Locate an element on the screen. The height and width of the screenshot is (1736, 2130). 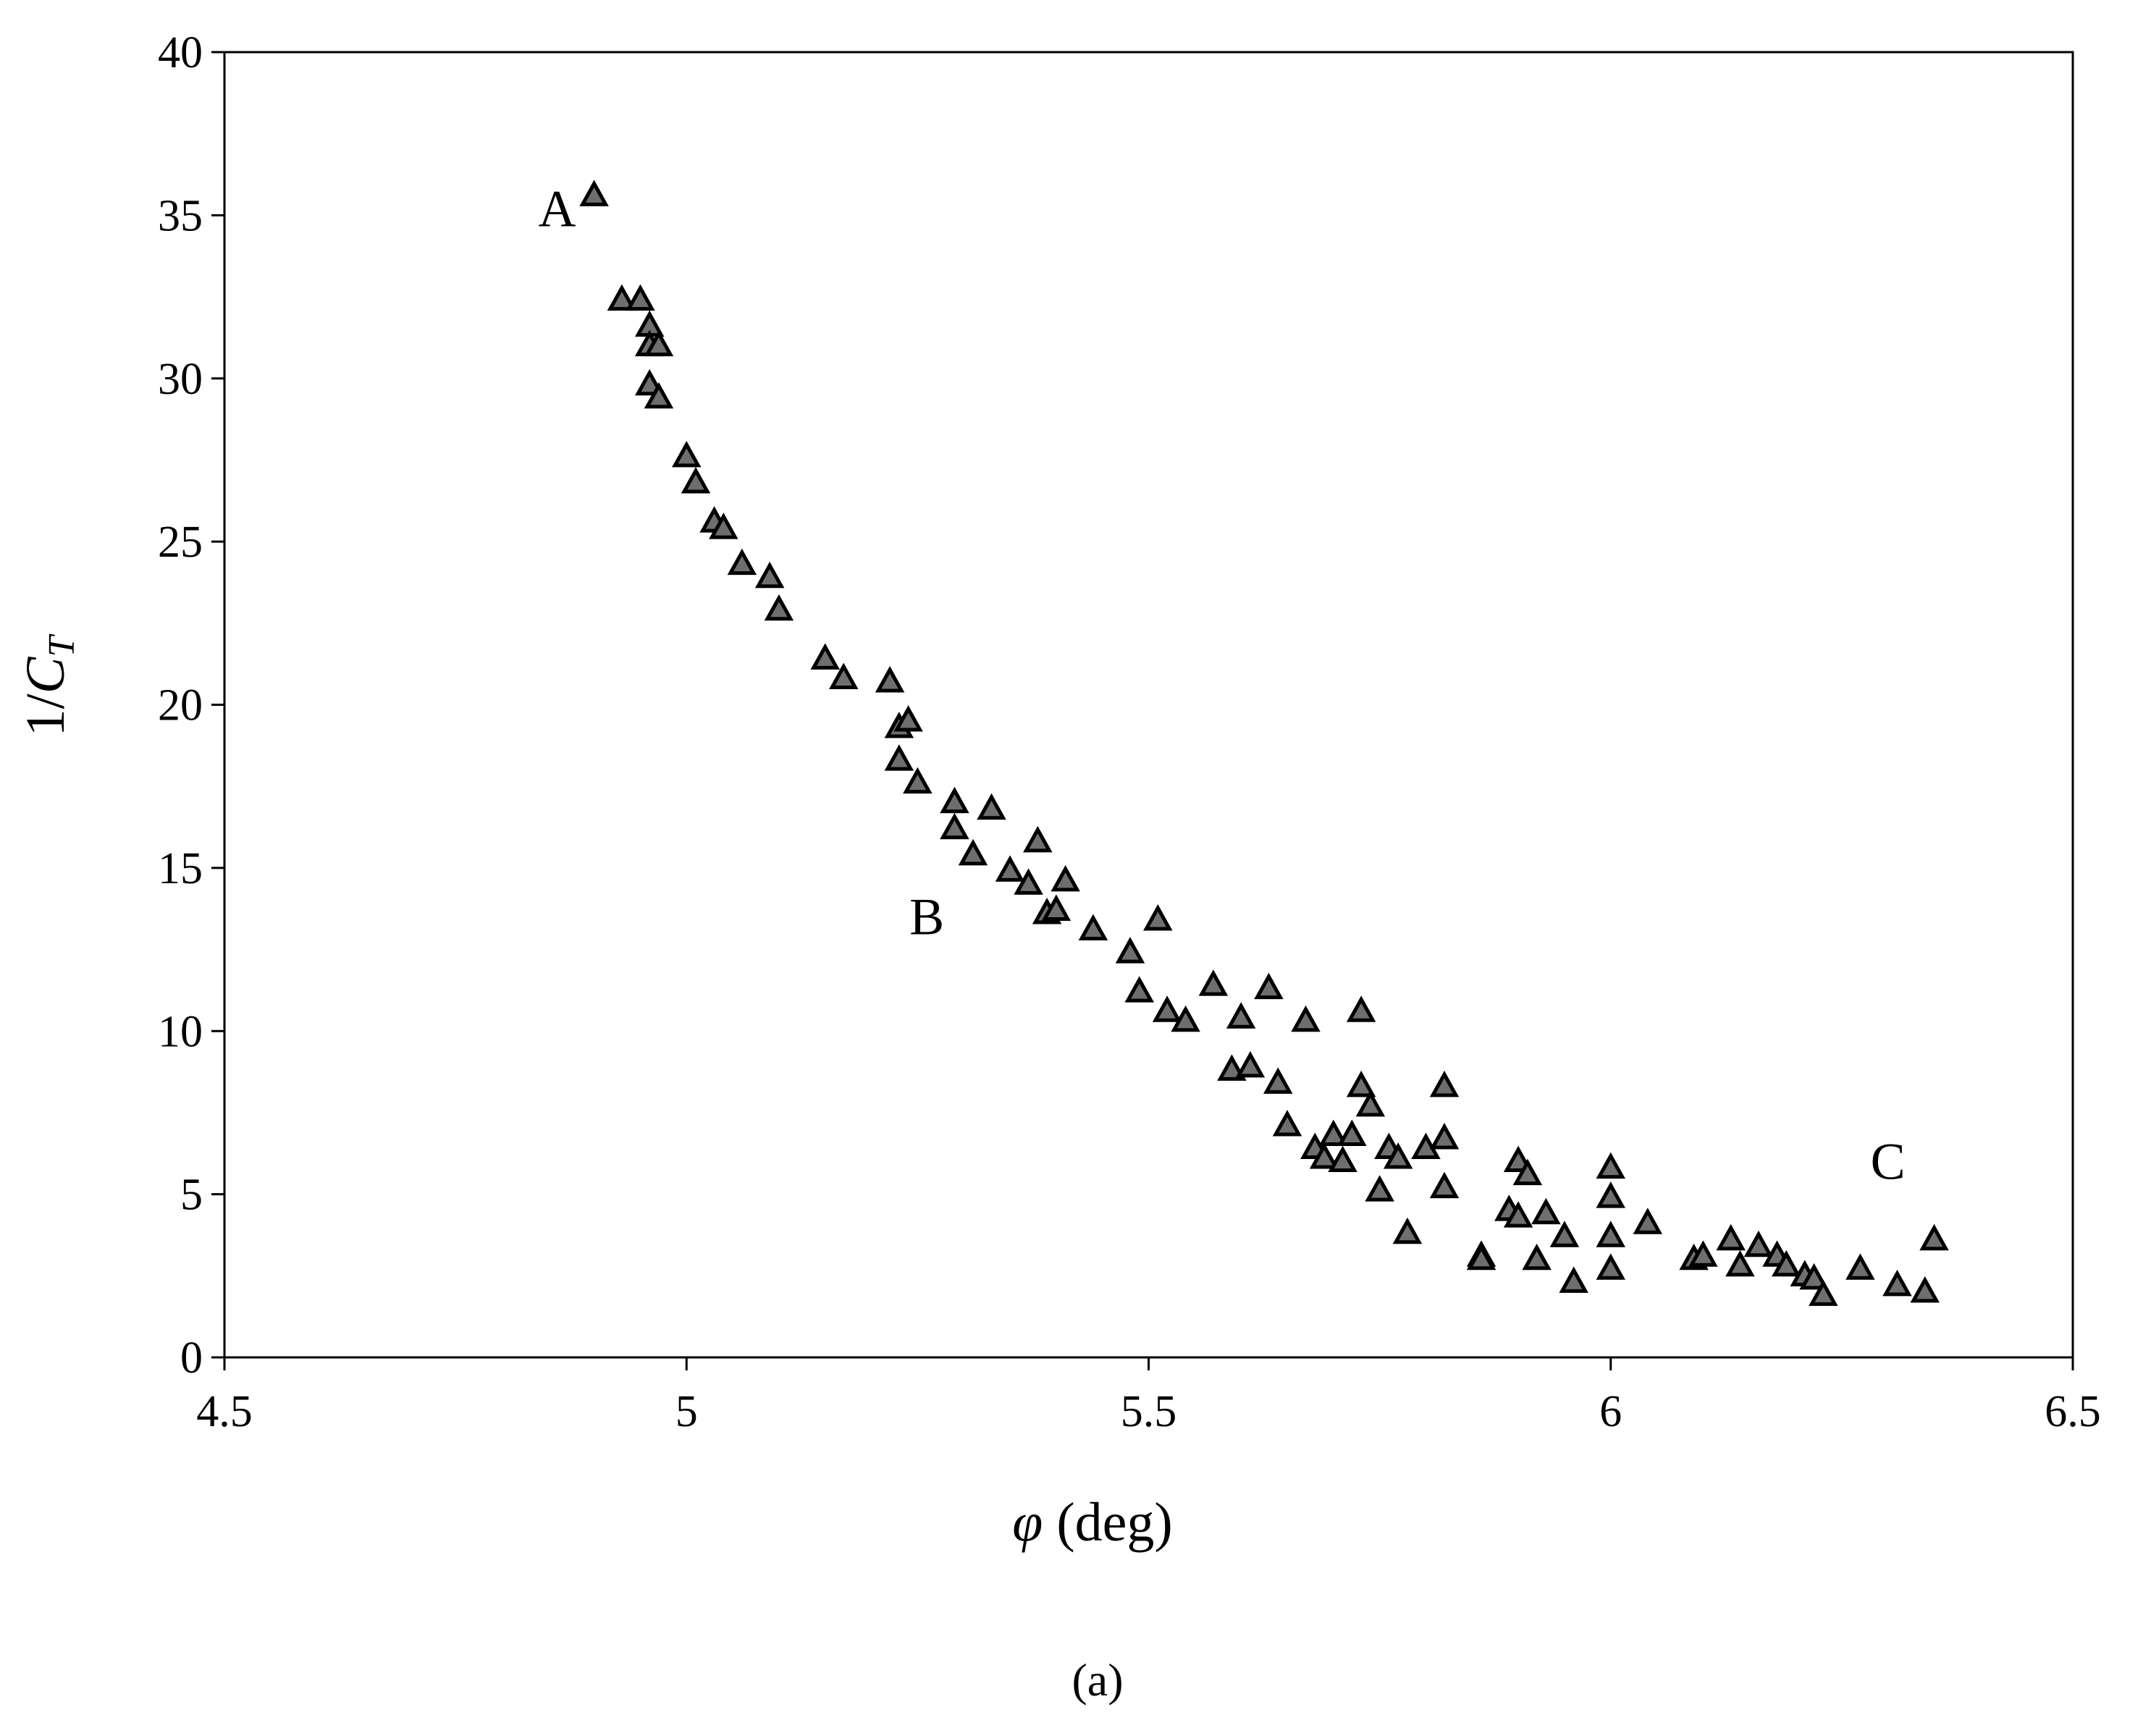
y-tick-label: 40 is located at coordinates (181, 52).